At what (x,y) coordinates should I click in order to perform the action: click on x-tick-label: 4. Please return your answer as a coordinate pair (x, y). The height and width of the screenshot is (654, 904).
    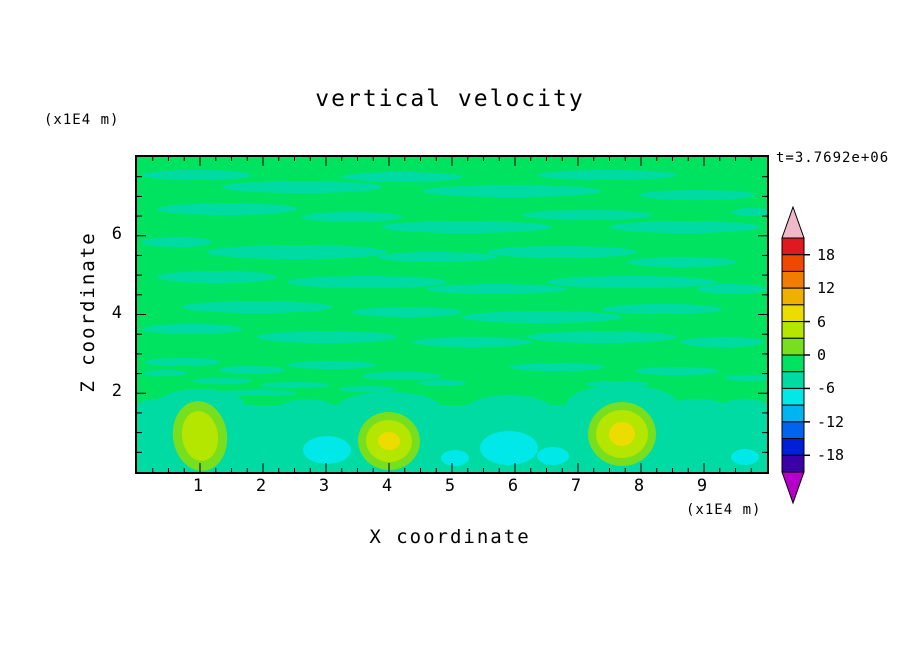
    Looking at the image, I should click on (387, 486).